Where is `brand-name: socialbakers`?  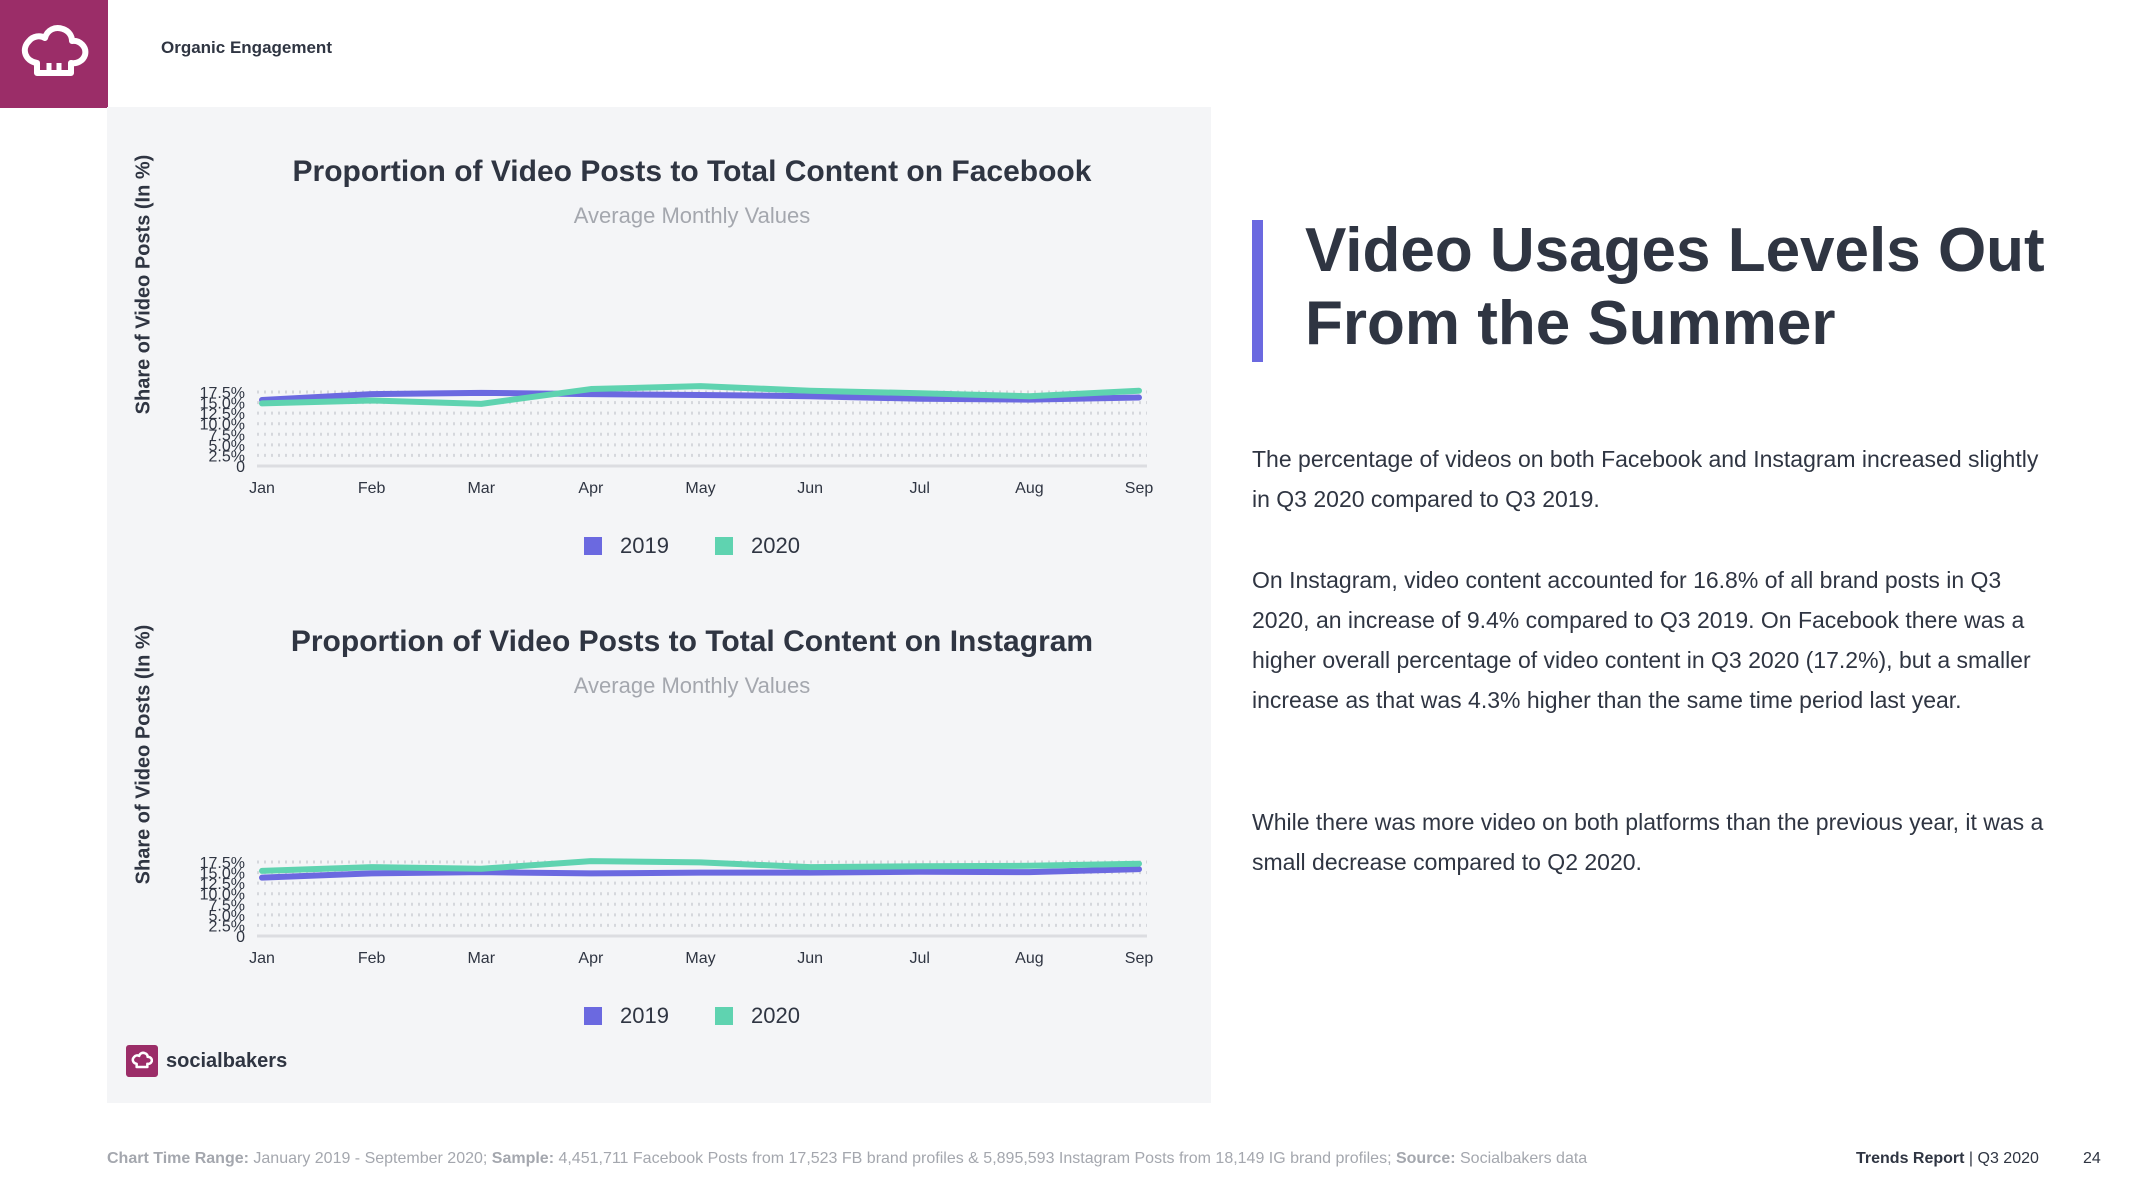
brand-name: socialbakers is located at coordinates (227, 1060).